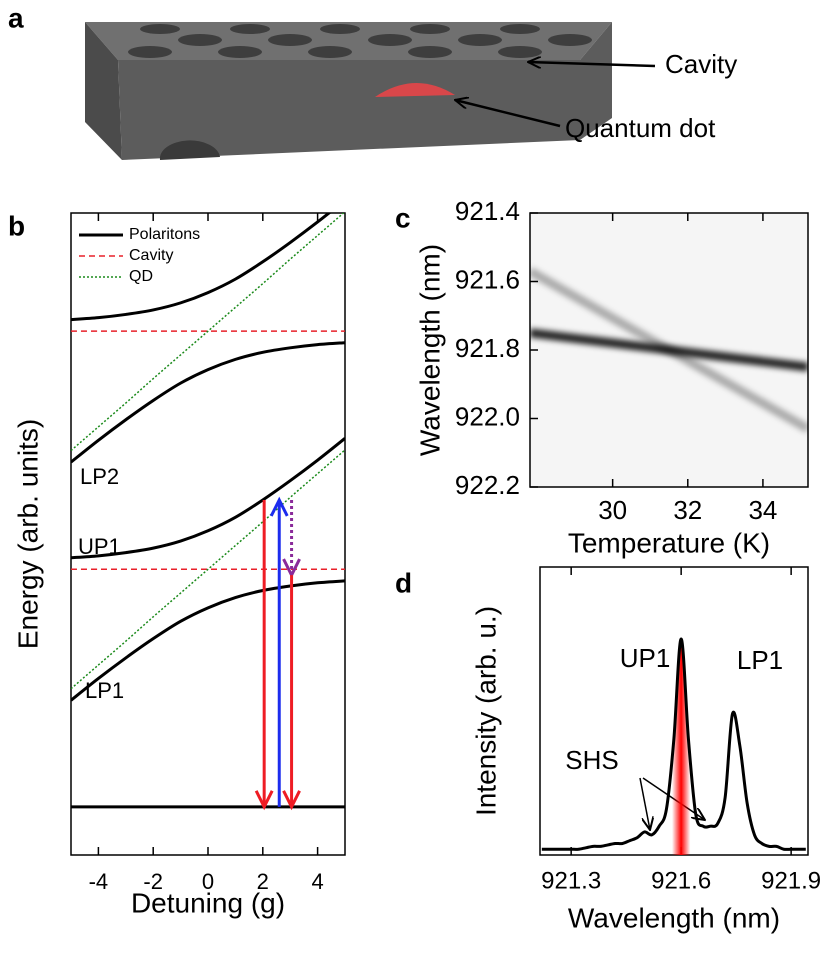 This screenshot has width=830, height=958. What do you see at coordinates (760, 660) in the screenshot?
I see `peak-label: LP1` at bounding box center [760, 660].